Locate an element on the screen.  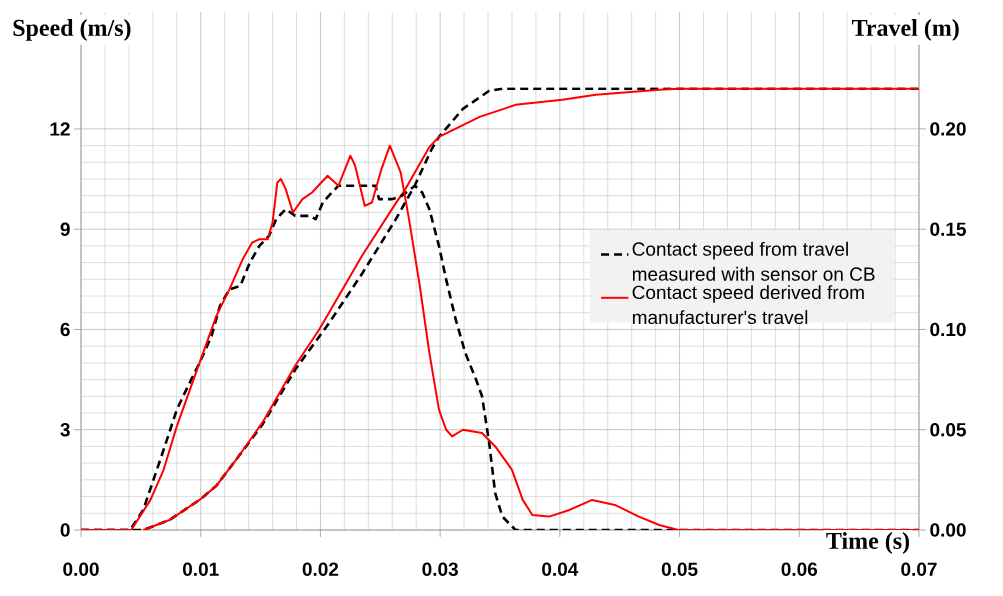
y-tick-label: 3 is located at coordinates (65, 429).